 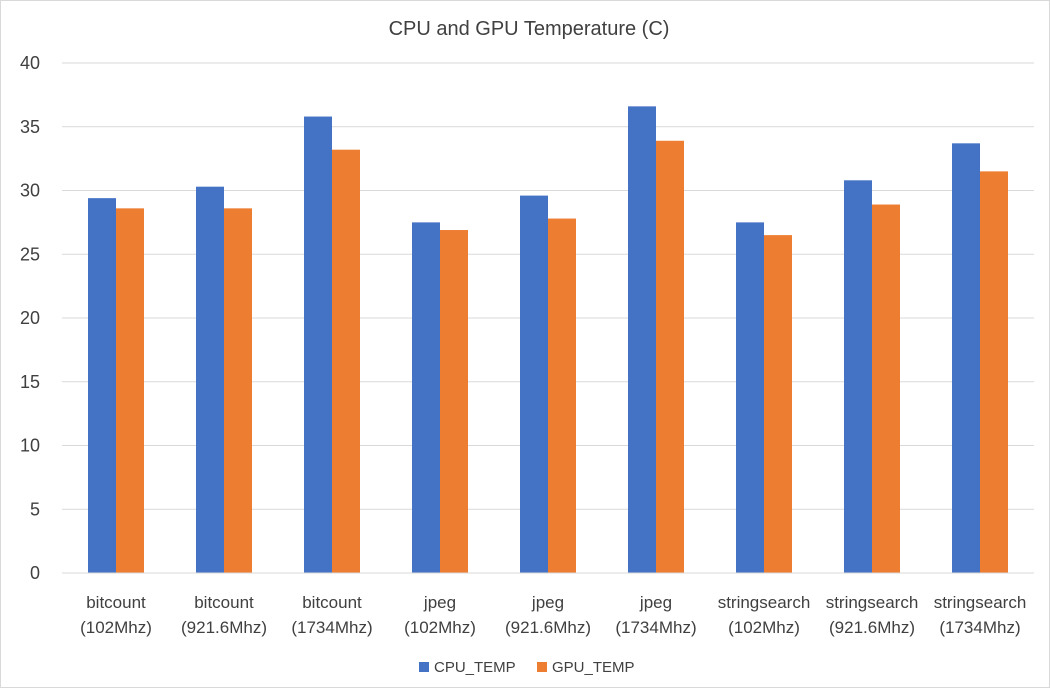 What do you see at coordinates (872, 615) in the screenshot?
I see `x-category-label: stringsearch (921.6Mhz)` at bounding box center [872, 615].